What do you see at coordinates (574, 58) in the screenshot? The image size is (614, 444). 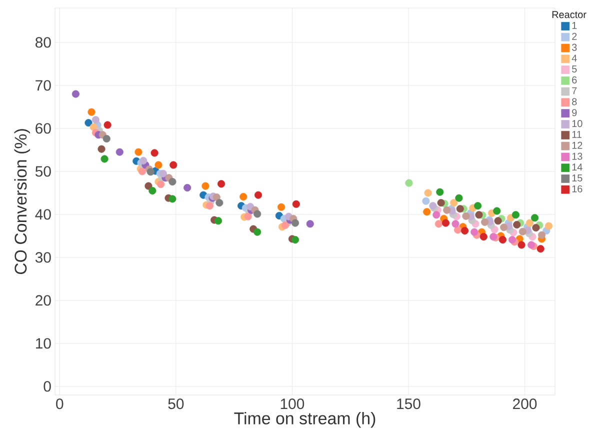 I see `legend-label: 4` at bounding box center [574, 58].